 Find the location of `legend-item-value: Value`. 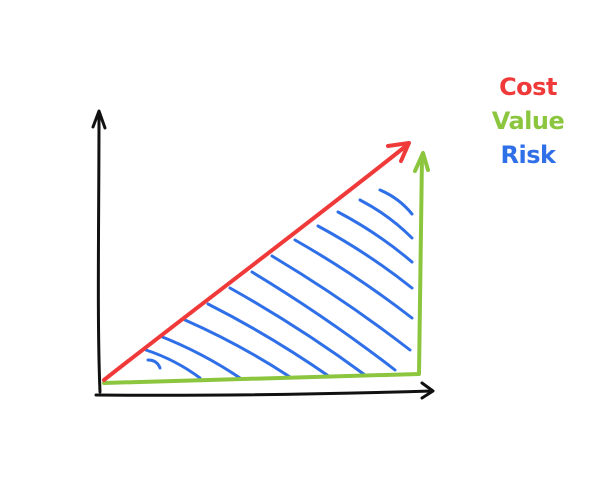

legend-item-value: Value is located at coordinates (528, 121).